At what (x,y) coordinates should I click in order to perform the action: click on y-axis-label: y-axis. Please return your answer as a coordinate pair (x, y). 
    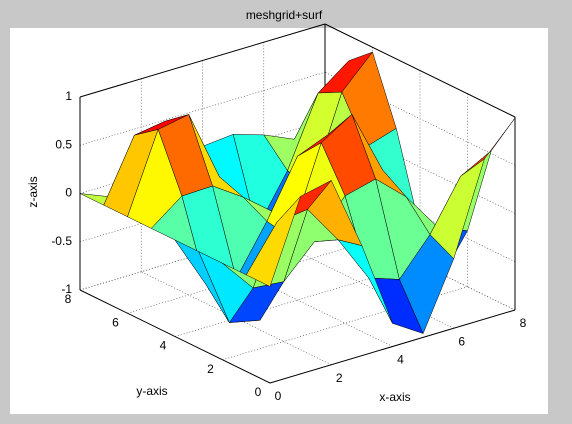
    Looking at the image, I should click on (151, 391).